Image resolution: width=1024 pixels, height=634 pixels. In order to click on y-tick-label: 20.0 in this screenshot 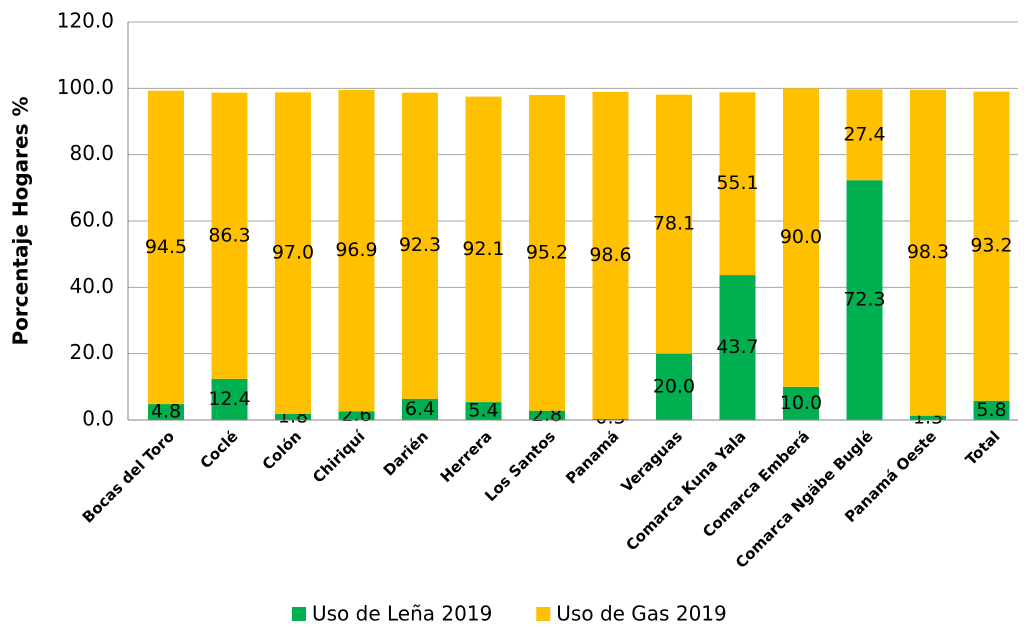, I will do `click(91, 352)`.